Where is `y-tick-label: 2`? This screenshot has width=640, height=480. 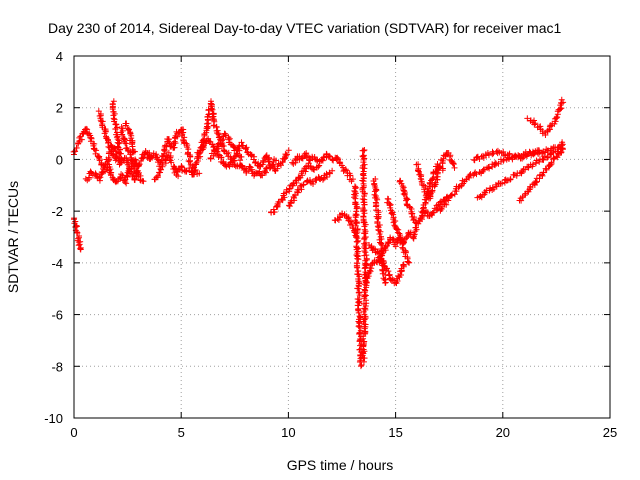 y-tick-label: 2 is located at coordinates (59, 108).